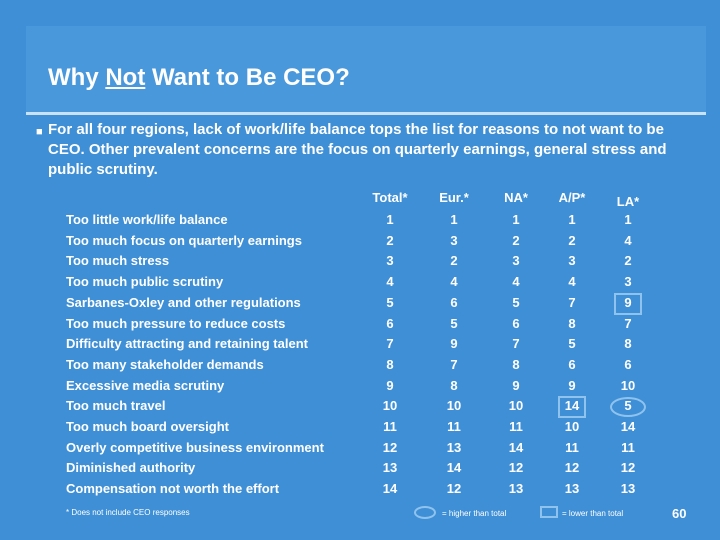 This screenshot has height=540, width=720. I want to click on title-prefix: Why, so click(77, 77).